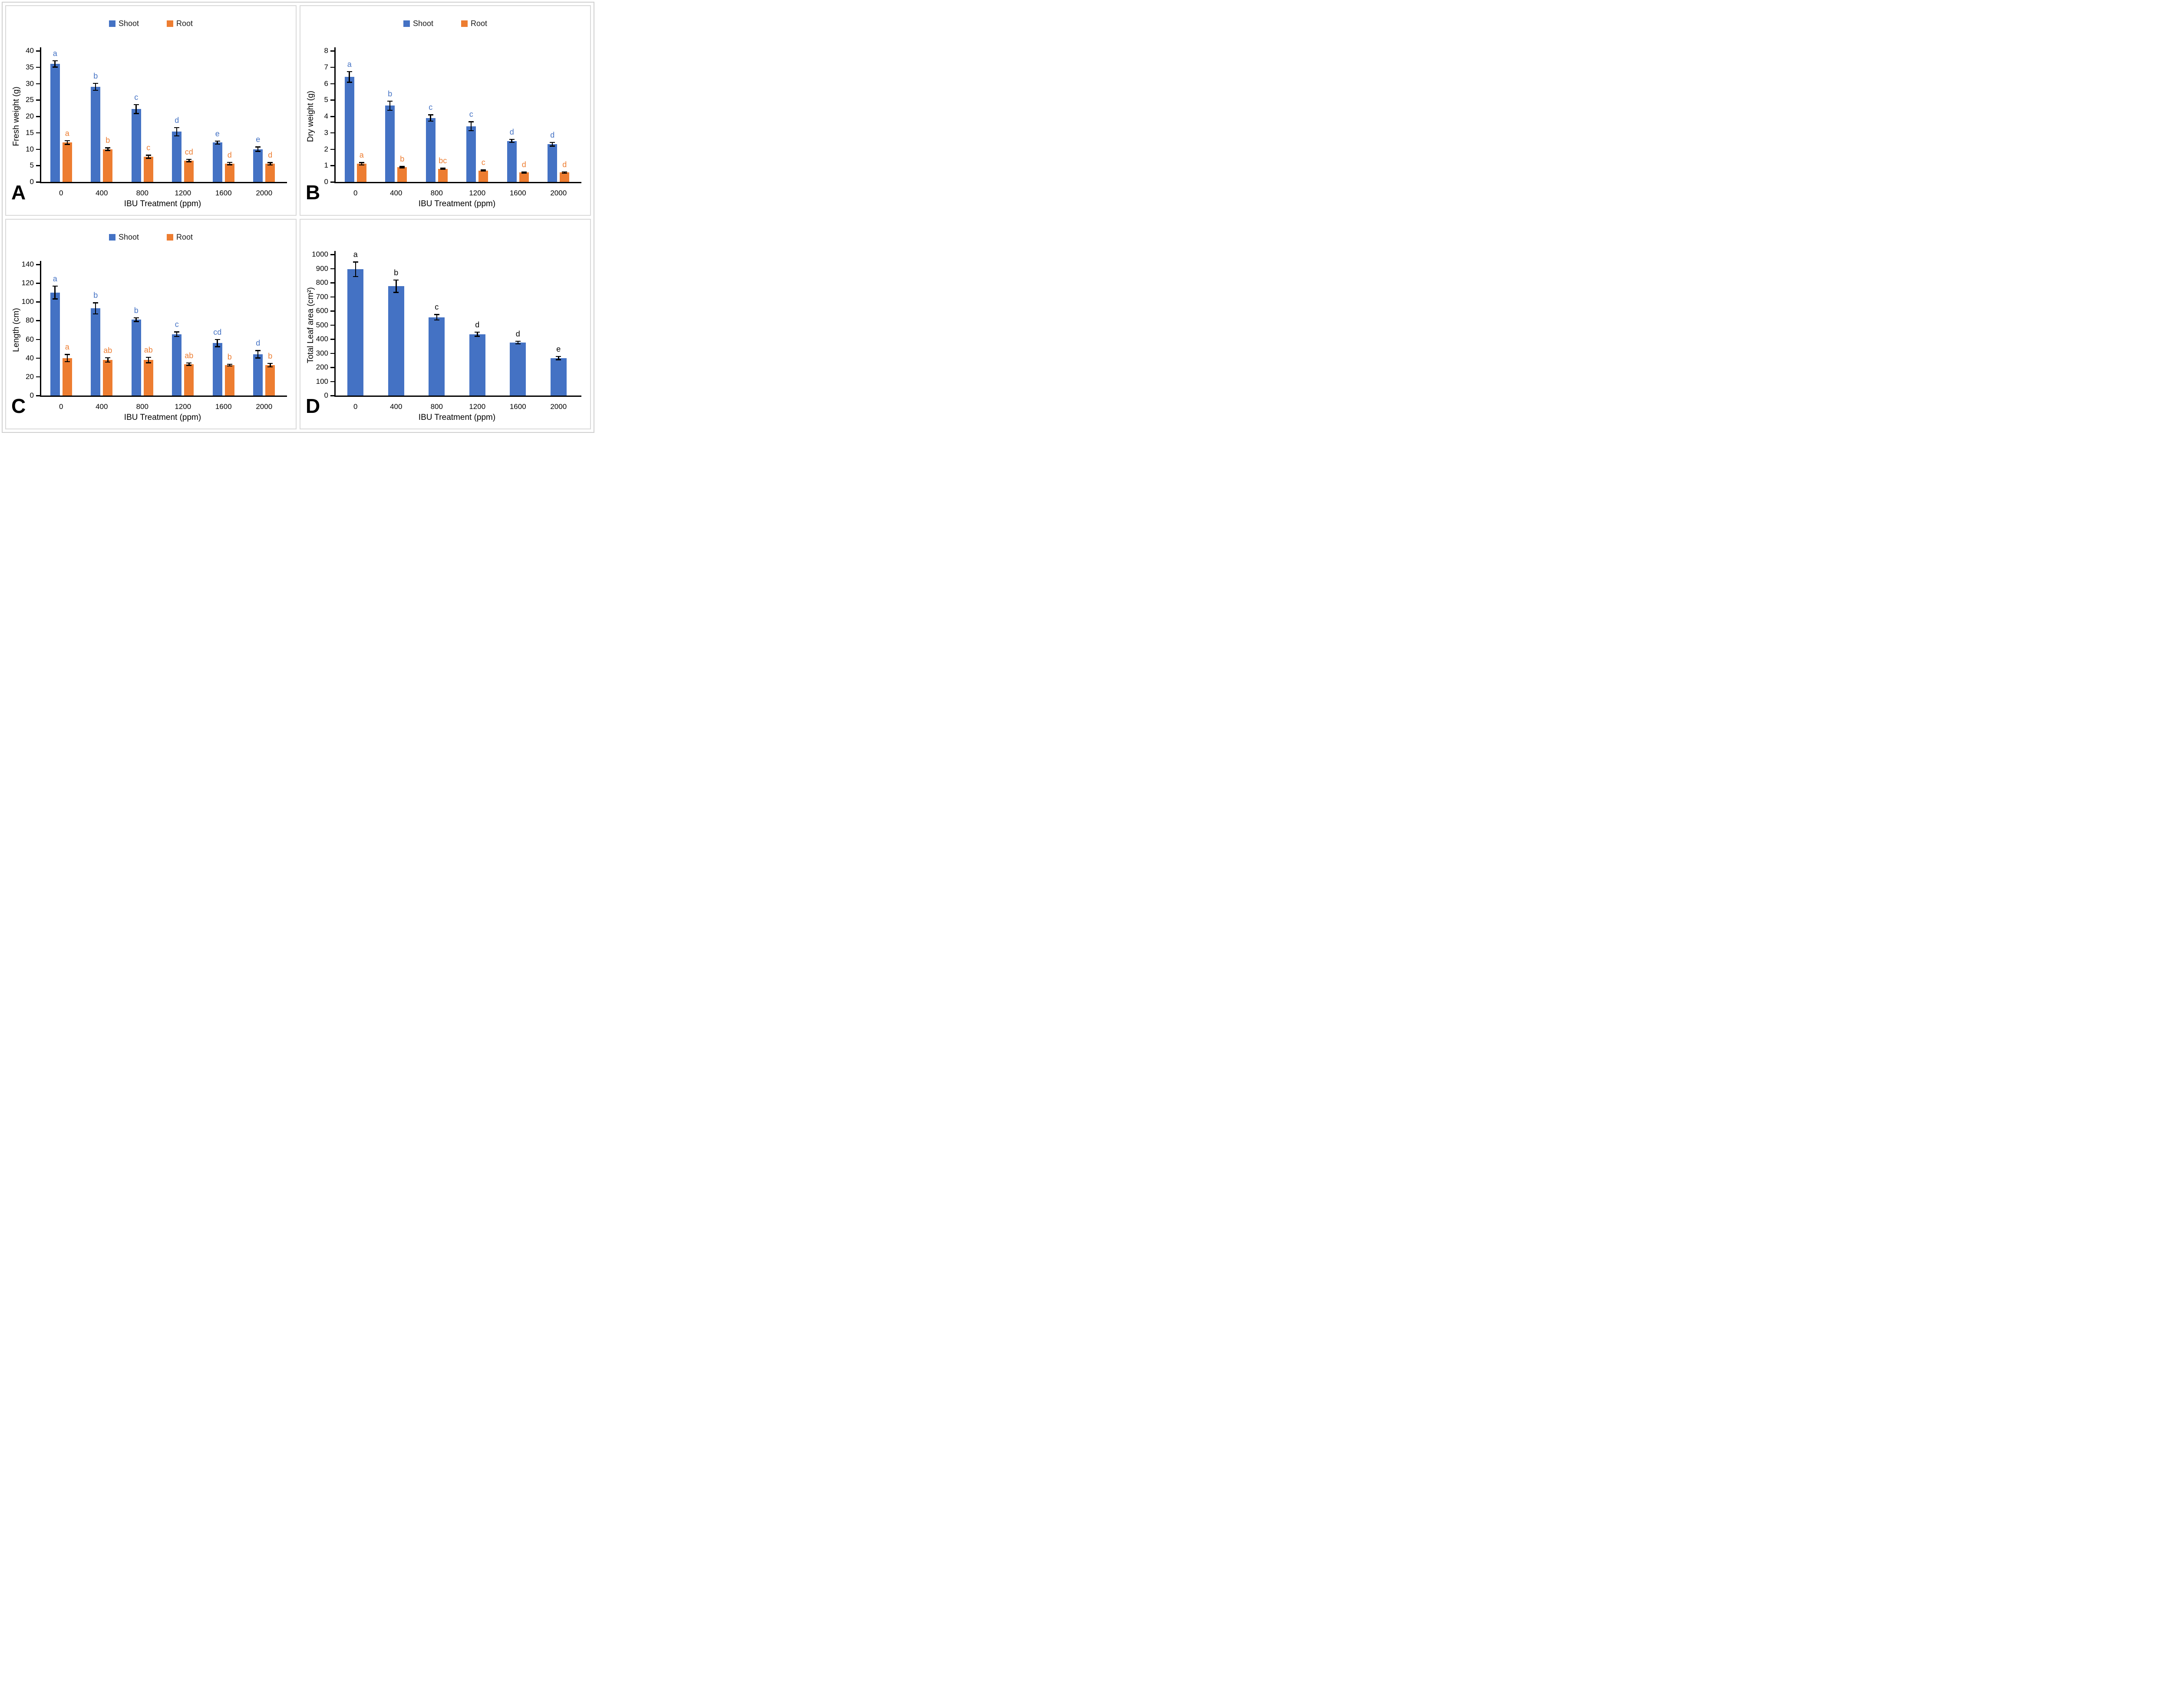 Image resolution: width=2171 pixels, height=1708 pixels. What do you see at coordinates (310, 116) in the screenshot?
I see `y-axis-title: Dry weight (g)` at bounding box center [310, 116].